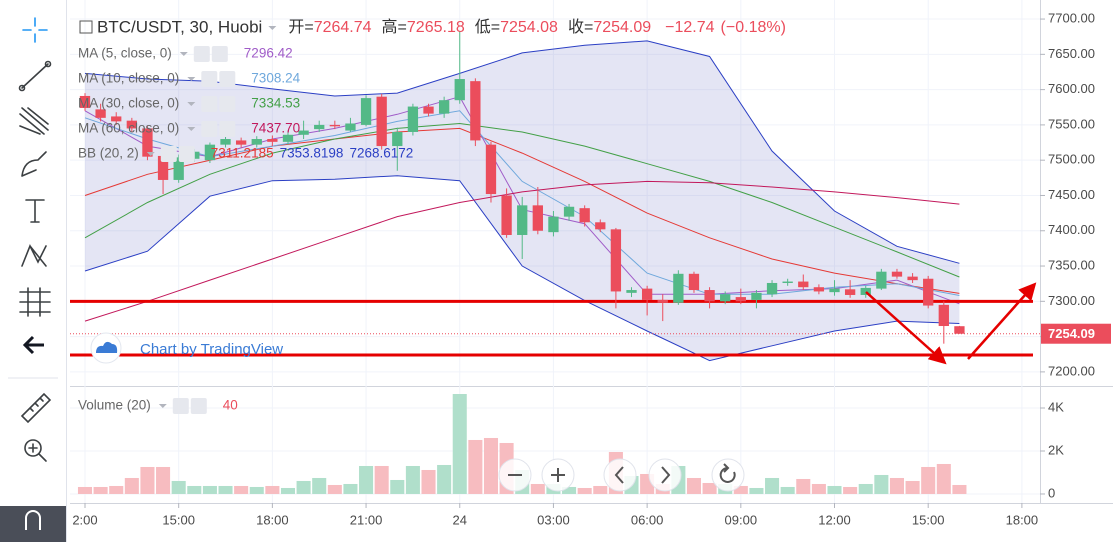  Describe the element at coordinates (1071, 88) in the screenshot. I see `y-tick-label: 7600.00` at that location.